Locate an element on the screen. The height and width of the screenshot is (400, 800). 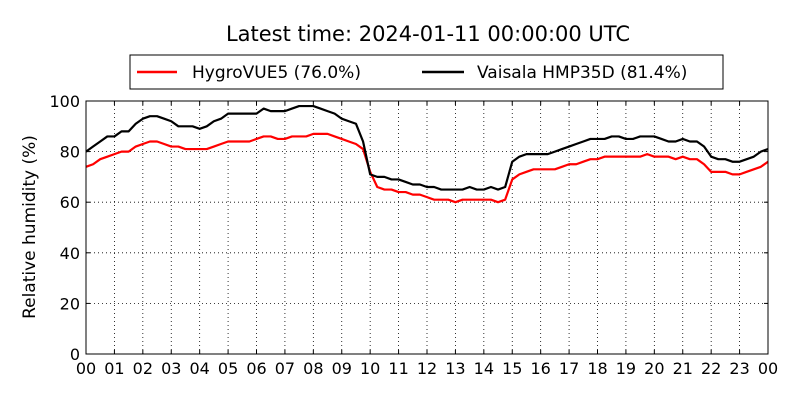
x-tick-label: 15 is located at coordinates (512, 368).